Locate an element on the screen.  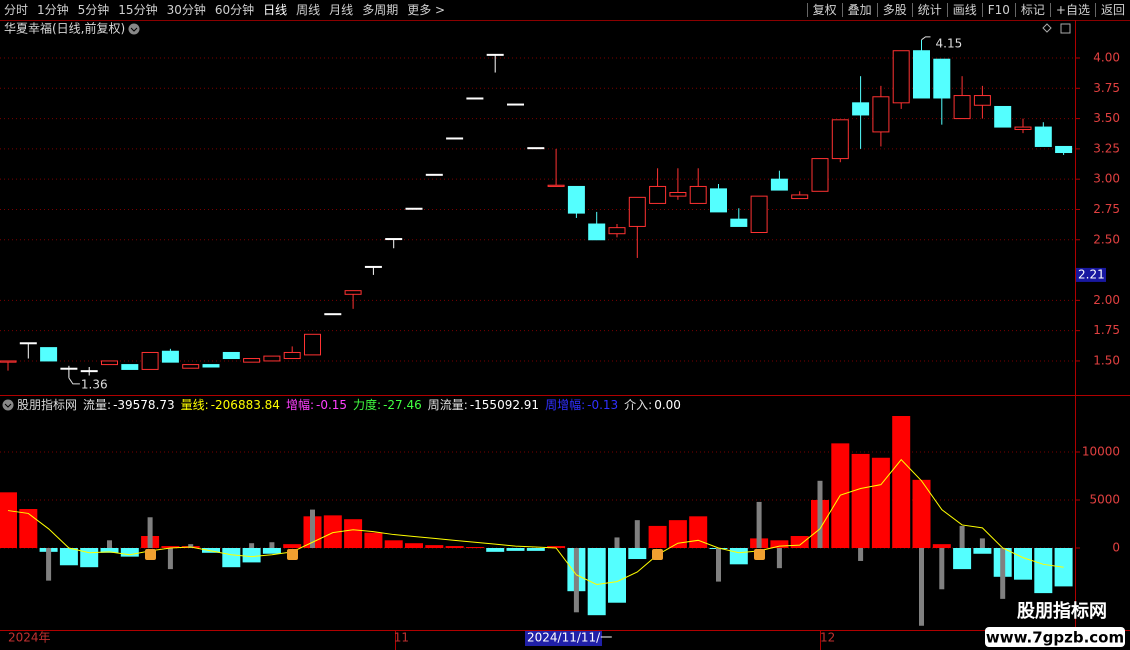
period-tab: 更多 > is located at coordinates (426, 10).